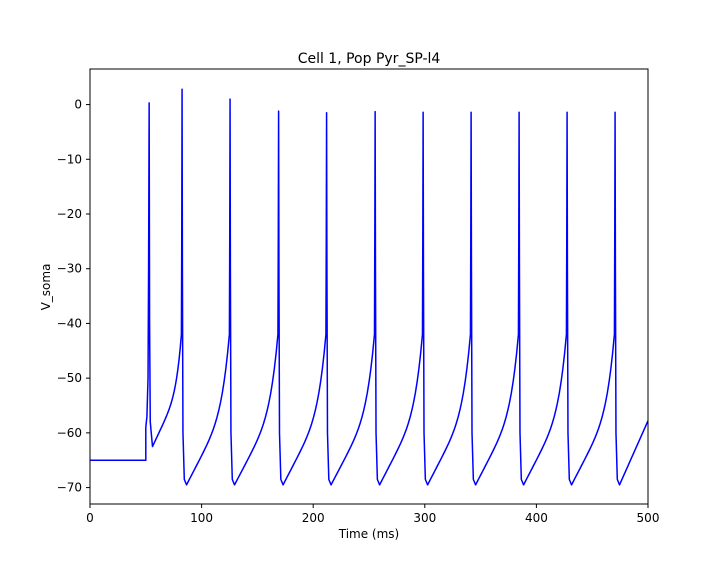  What do you see at coordinates (372, 514) in the screenshot?
I see `x-axis: 0 100 200 300 400 500` at bounding box center [372, 514].